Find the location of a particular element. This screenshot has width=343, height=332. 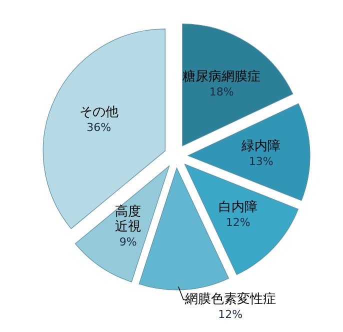

slice-label: 網膜色素変性症 is located at coordinates (230, 299).